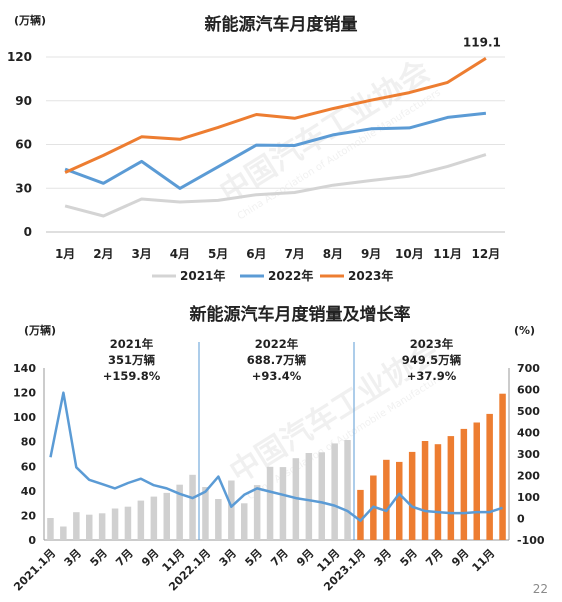 This screenshot has width=562, height=602. What do you see at coordinates (531, 540) in the screenshot?
I see `right-tick-label: -100` at bounding box center [531, 540].